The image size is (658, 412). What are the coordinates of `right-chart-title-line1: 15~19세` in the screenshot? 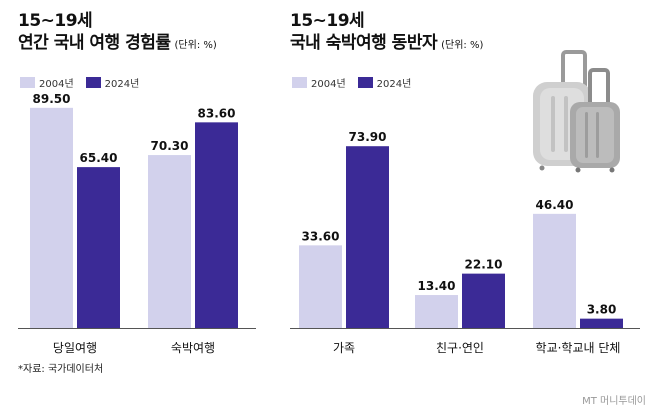 It's located at (327, 21).